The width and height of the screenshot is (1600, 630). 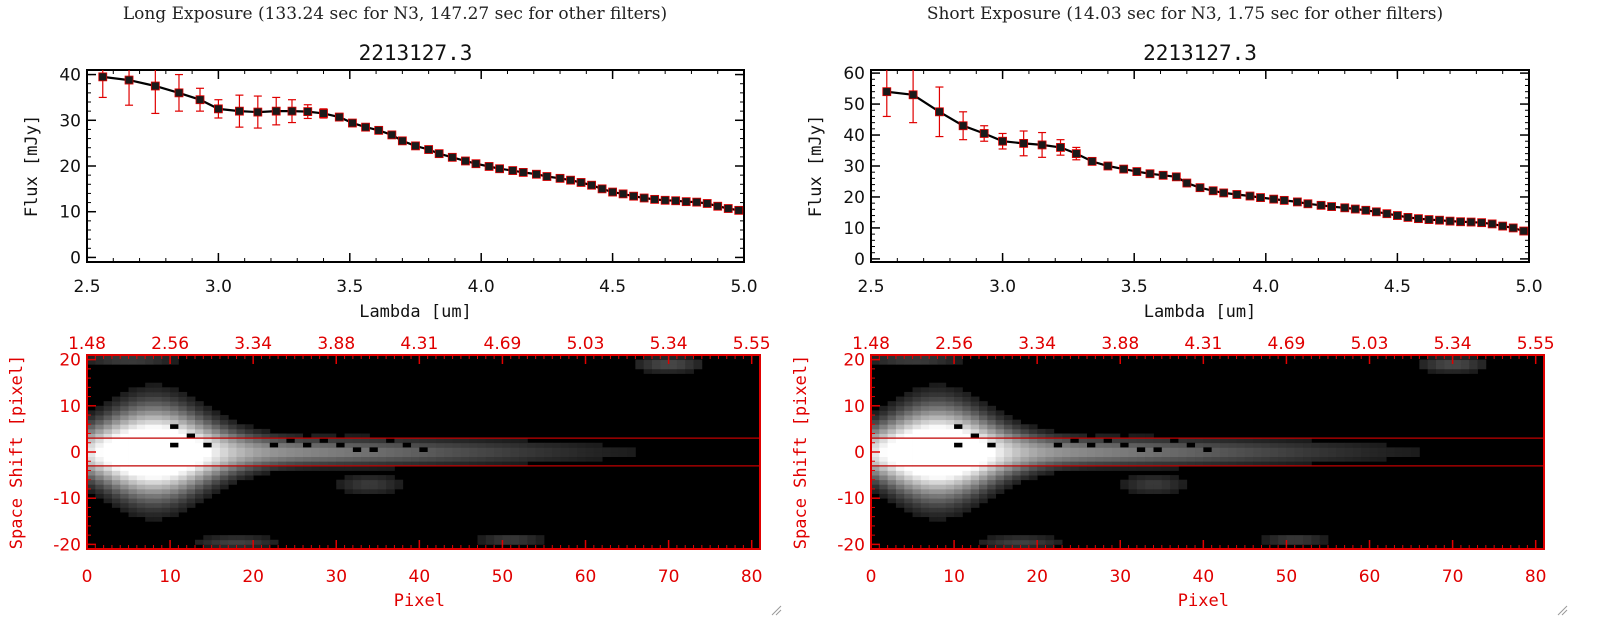 What do you see at coordinates (586, 344) in the screenshot?
I see `long-image-top-tick-label: 5.03` at bounding box center [586, 344].